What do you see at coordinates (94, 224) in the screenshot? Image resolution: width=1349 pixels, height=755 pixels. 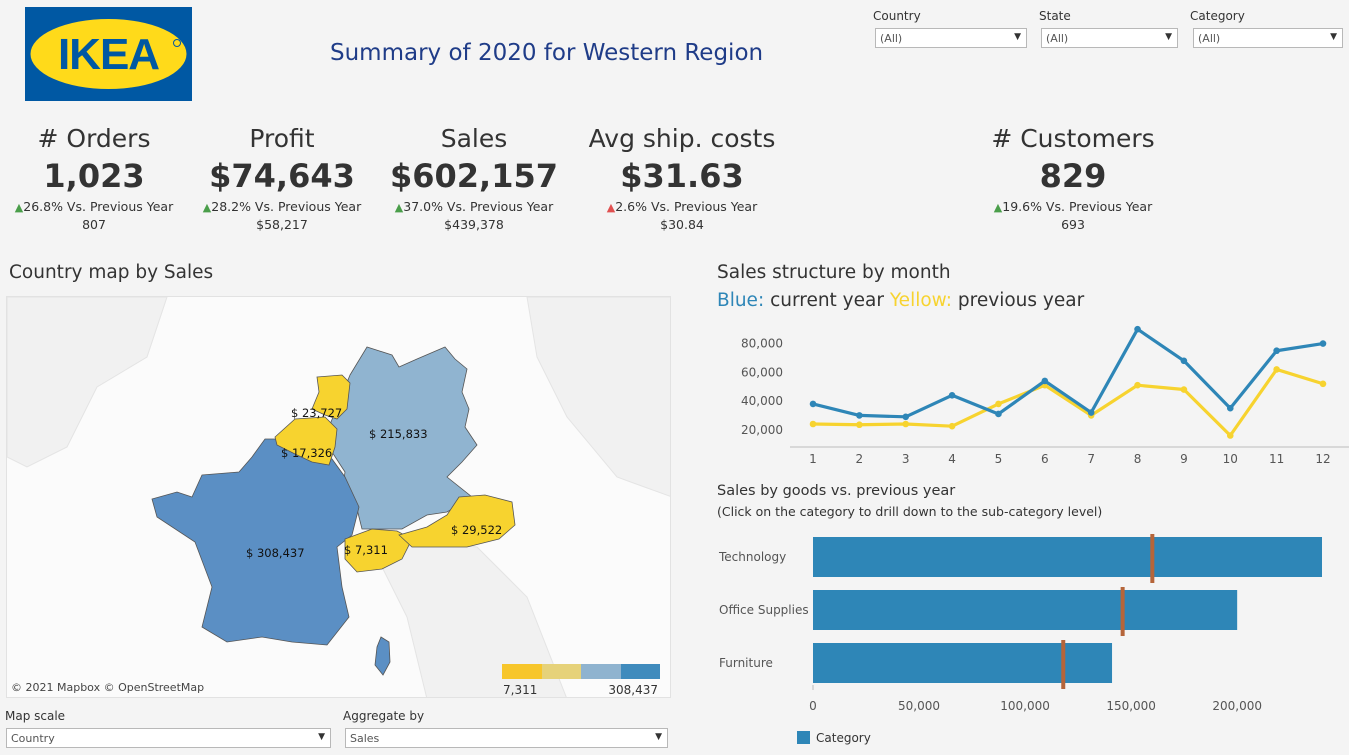 I see `kpi-previous: 807` at bounding box center [94, 224].